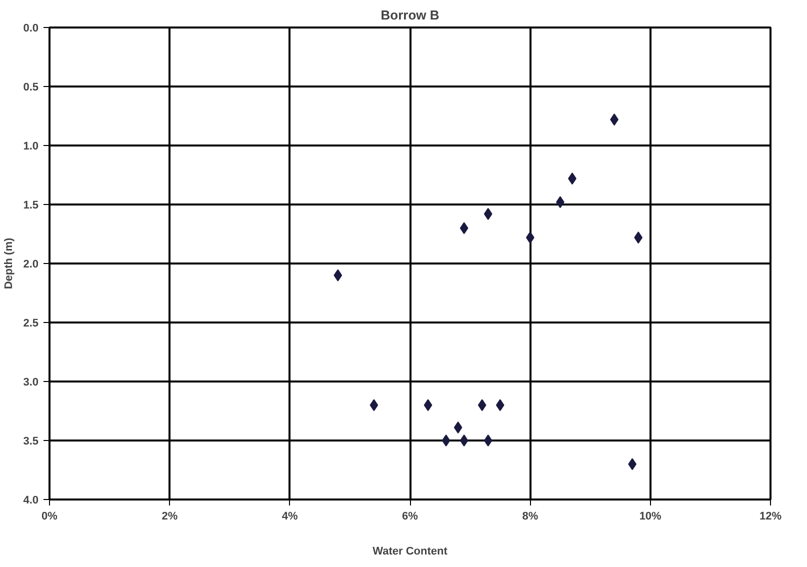 Image resolution: width=807 pixels, height=567 pixels. Describe the element at coordinates (31, 88) in the screenshot. I see `y-tick-label: 0.5` at that location.